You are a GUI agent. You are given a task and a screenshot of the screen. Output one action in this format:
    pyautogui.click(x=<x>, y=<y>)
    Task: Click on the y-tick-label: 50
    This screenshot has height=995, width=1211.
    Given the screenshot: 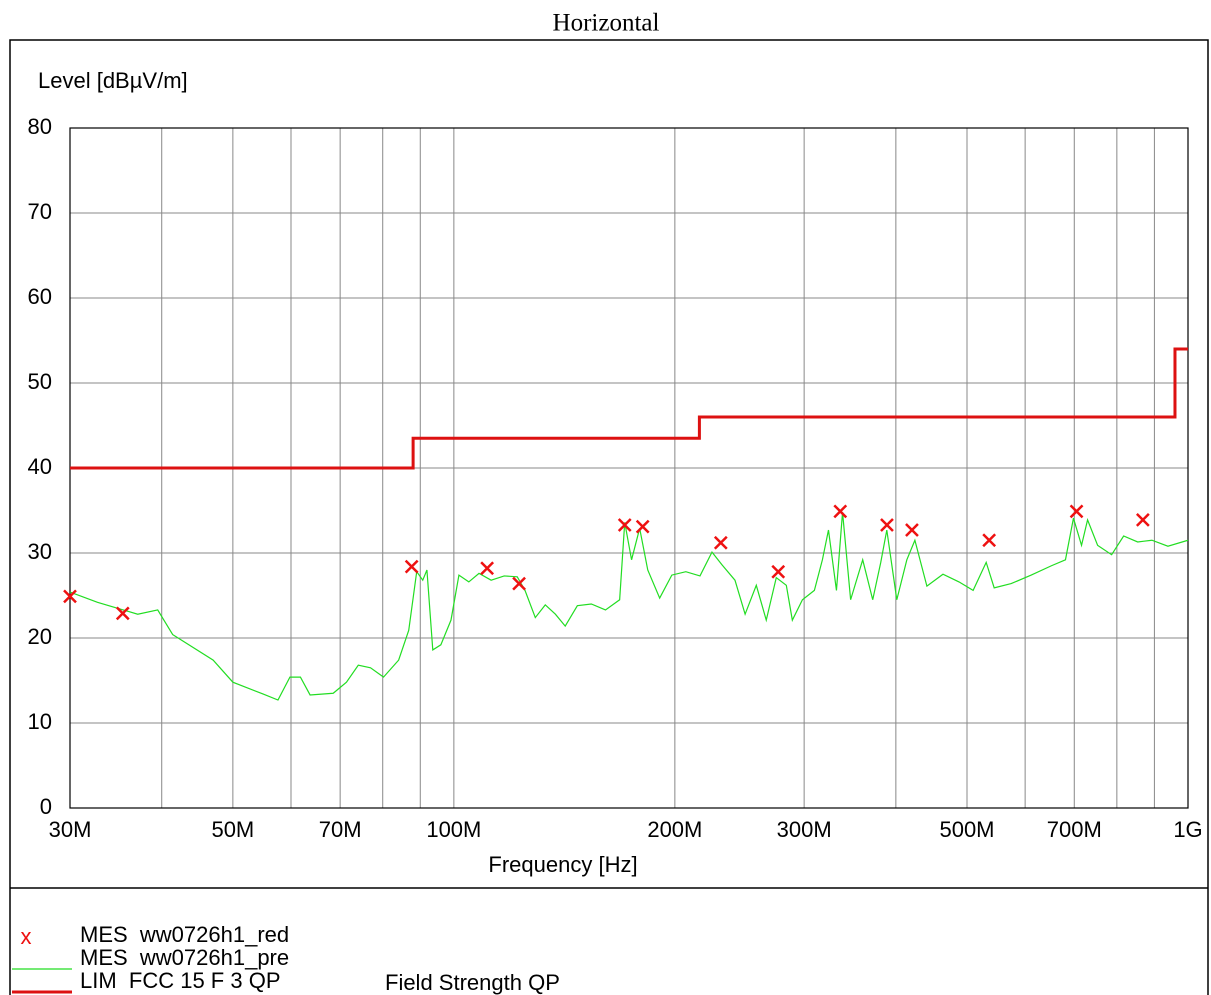 What is the action you would take?
    pyautogui.click(x=40, y=381)
    